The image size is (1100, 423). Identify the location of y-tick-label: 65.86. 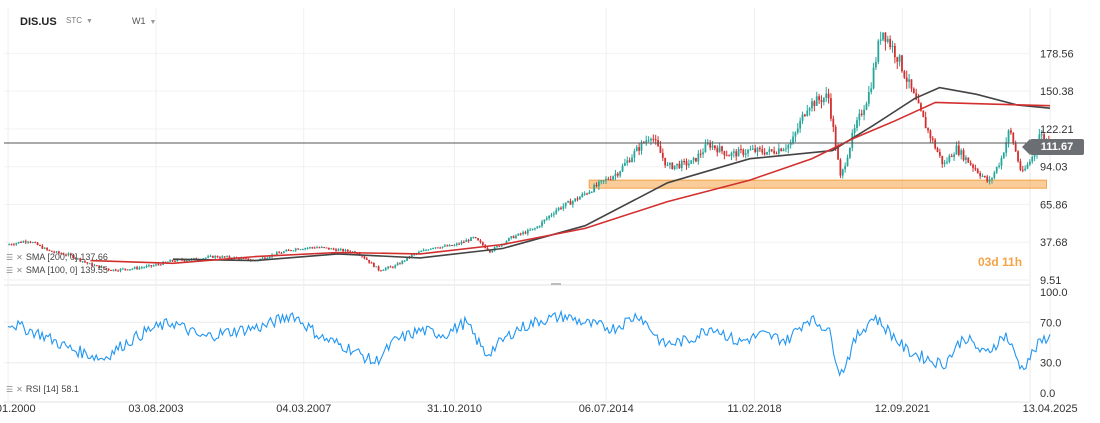
(1054, 205).